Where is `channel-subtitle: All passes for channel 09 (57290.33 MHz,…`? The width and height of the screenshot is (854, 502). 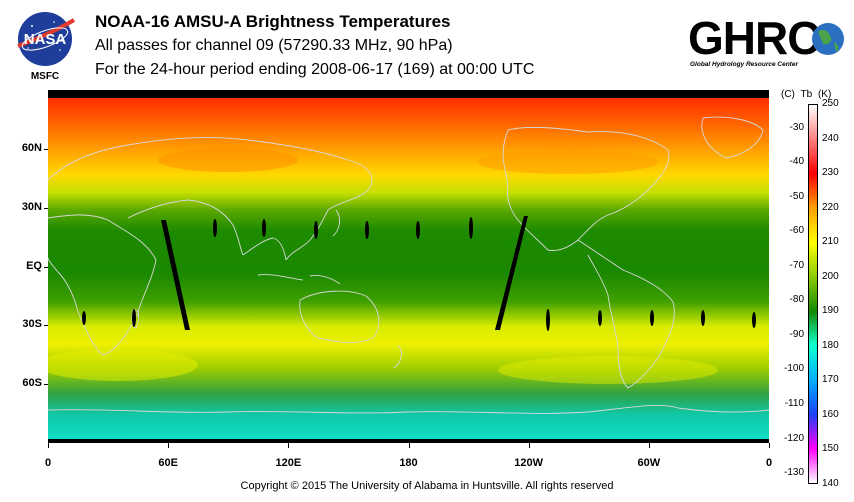 channel-subtitle: All passes for channel 09 (57290.33 MHz,… is located at coordinates (274, 45).